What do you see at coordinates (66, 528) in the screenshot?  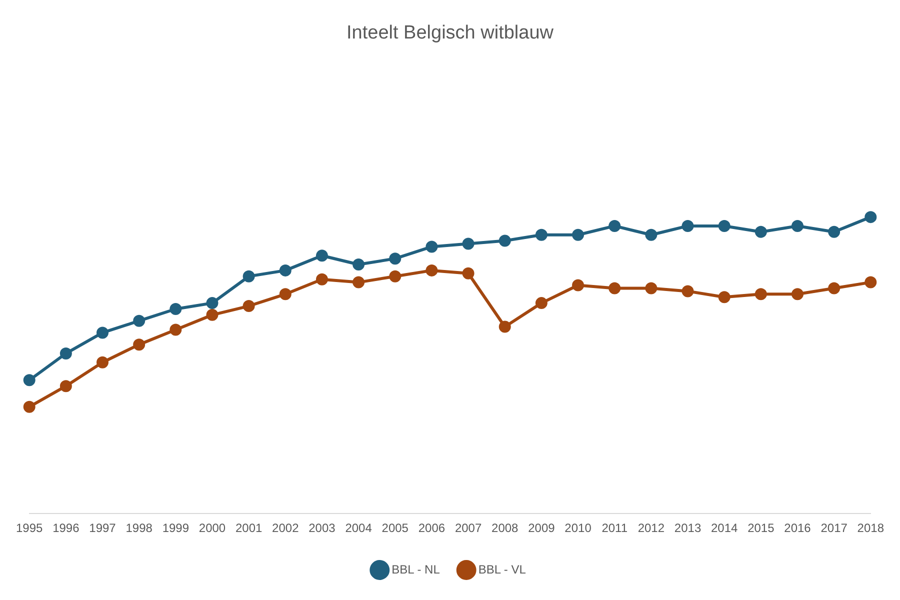 I see `x-tick-label: 1996` at bounding box center [66, 528].